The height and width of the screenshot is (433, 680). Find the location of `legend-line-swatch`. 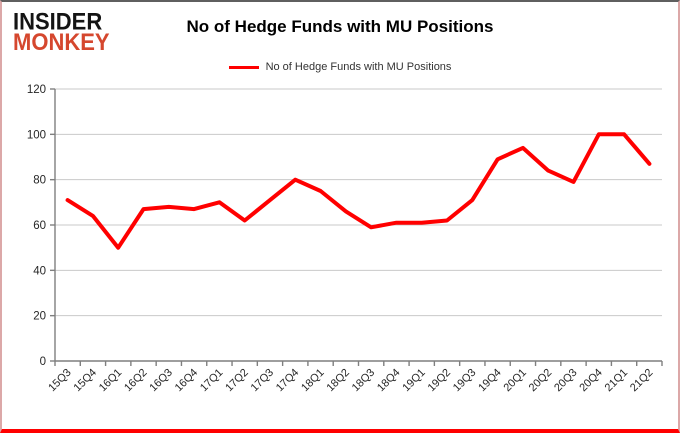

legend-line-swatch is located at coordinates (243, 67).